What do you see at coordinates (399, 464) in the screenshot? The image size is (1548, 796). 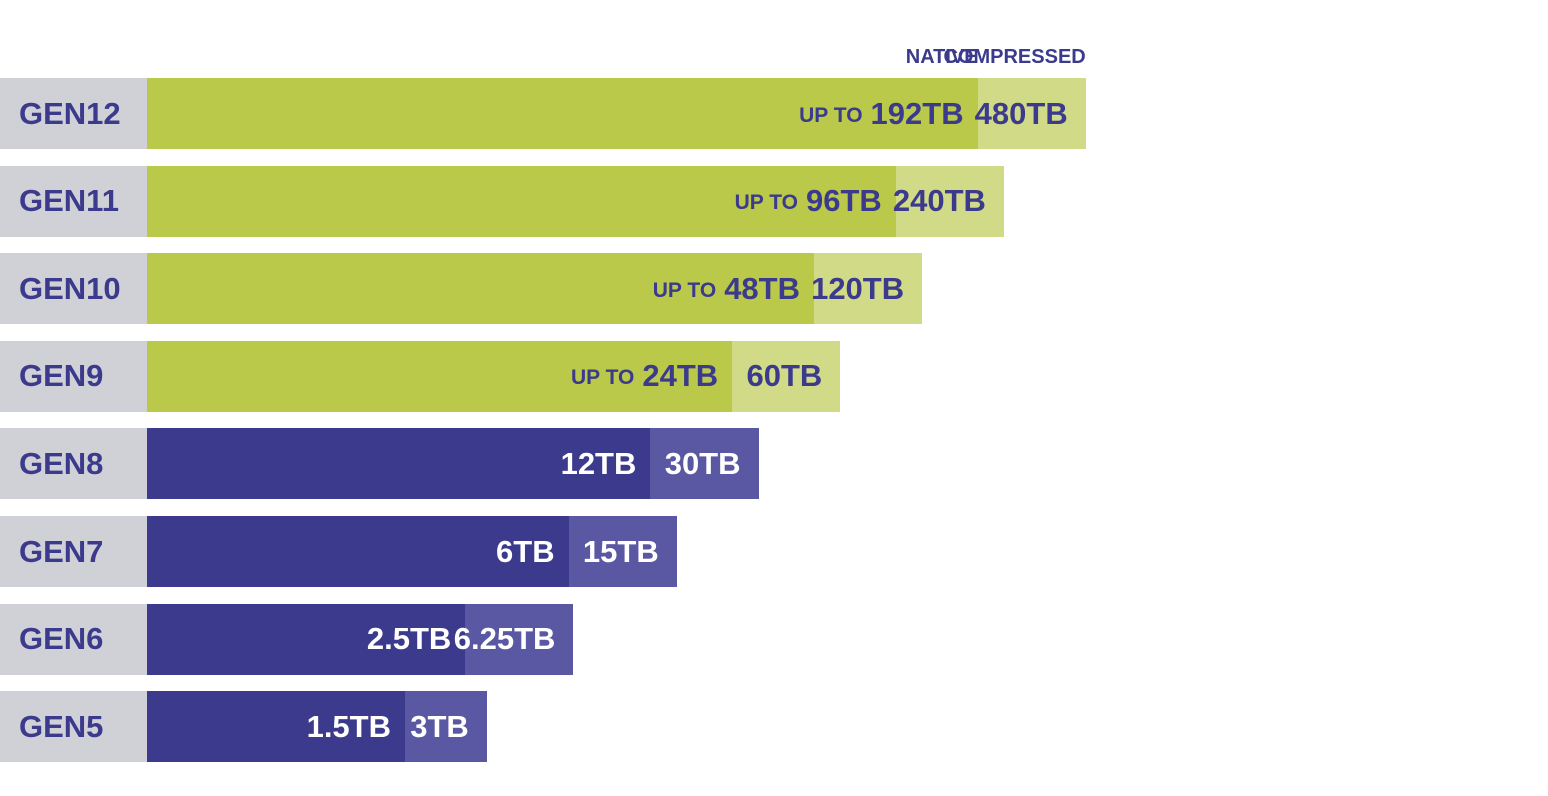 I see `native-bar: 12TB` at bounding box center [399, 464].